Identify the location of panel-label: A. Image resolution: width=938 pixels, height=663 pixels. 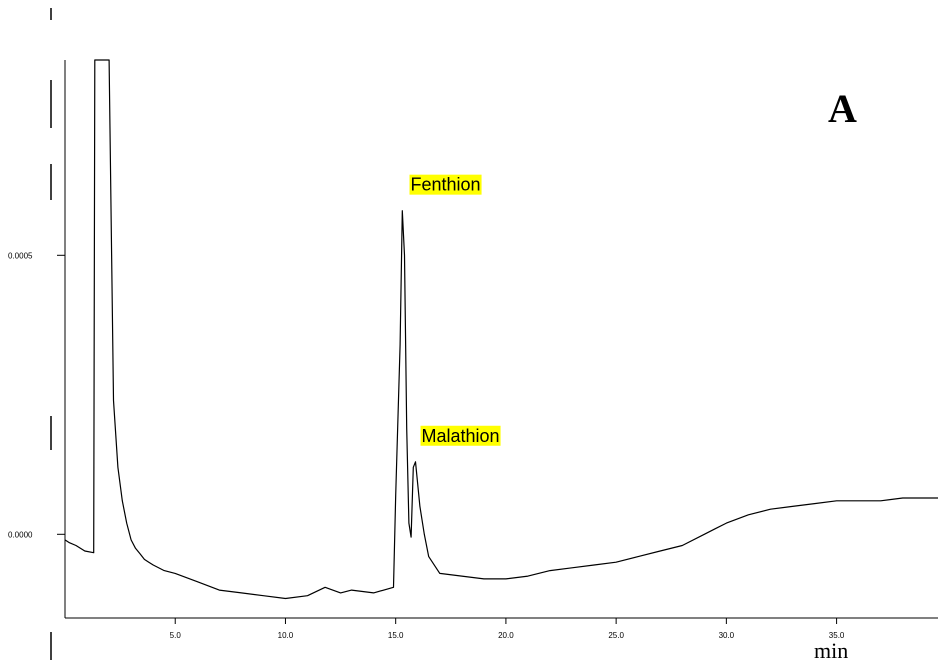
(842, 108).